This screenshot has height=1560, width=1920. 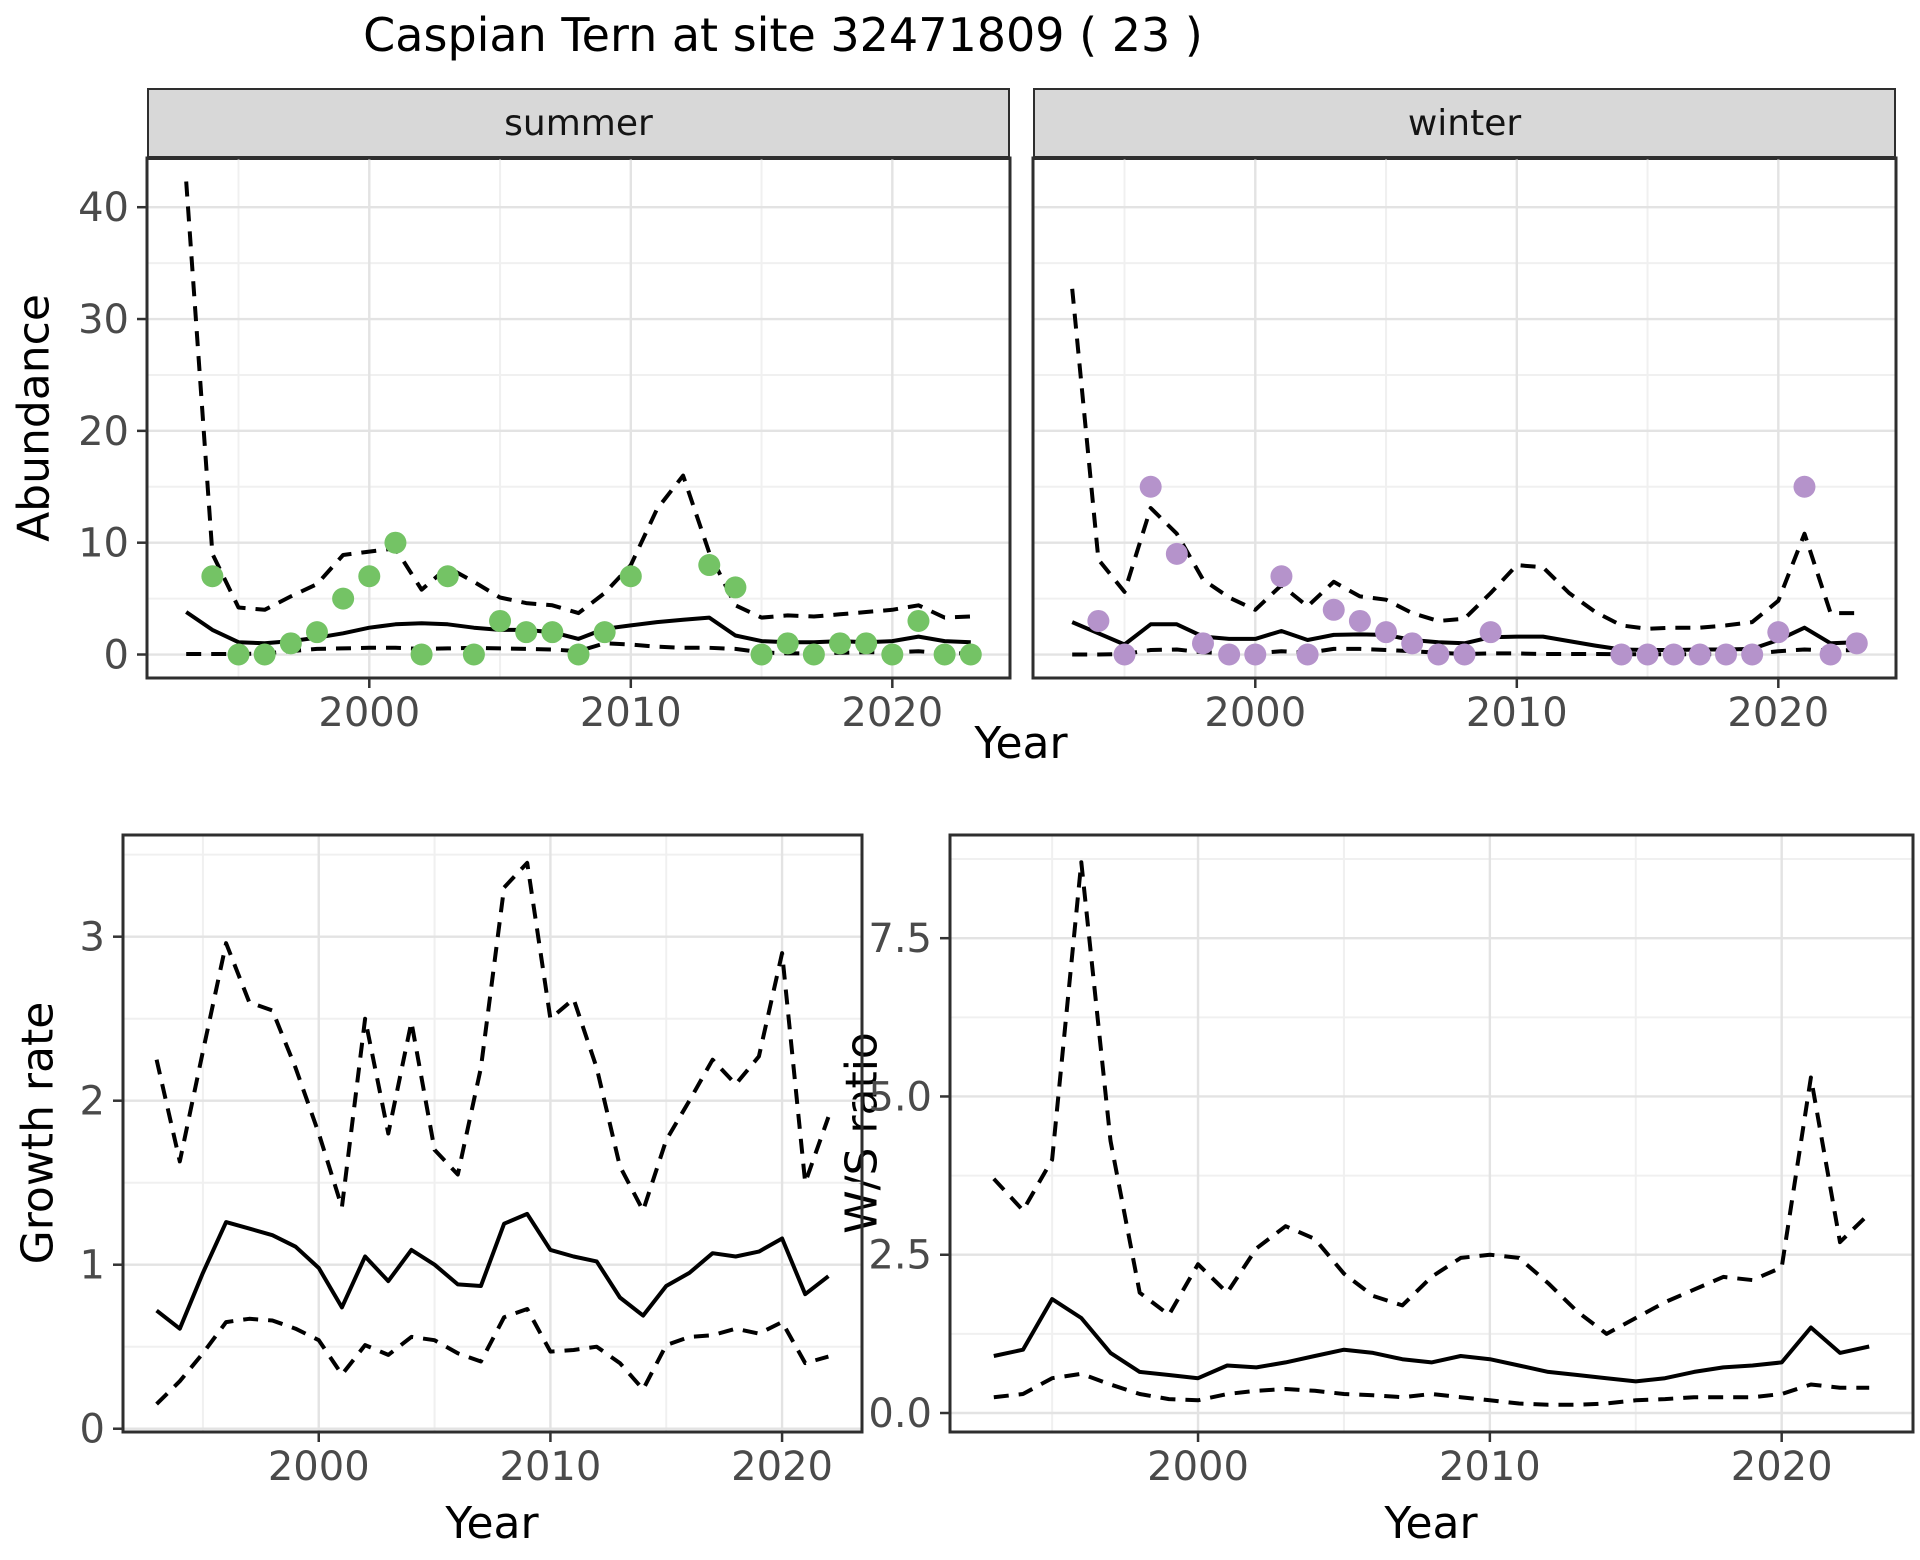 What do you see at coordinates (1431, 1523) in the screenshot?
I see `ws-ratio-x-axis-title: Year` at bounding box center [1431, 1523].